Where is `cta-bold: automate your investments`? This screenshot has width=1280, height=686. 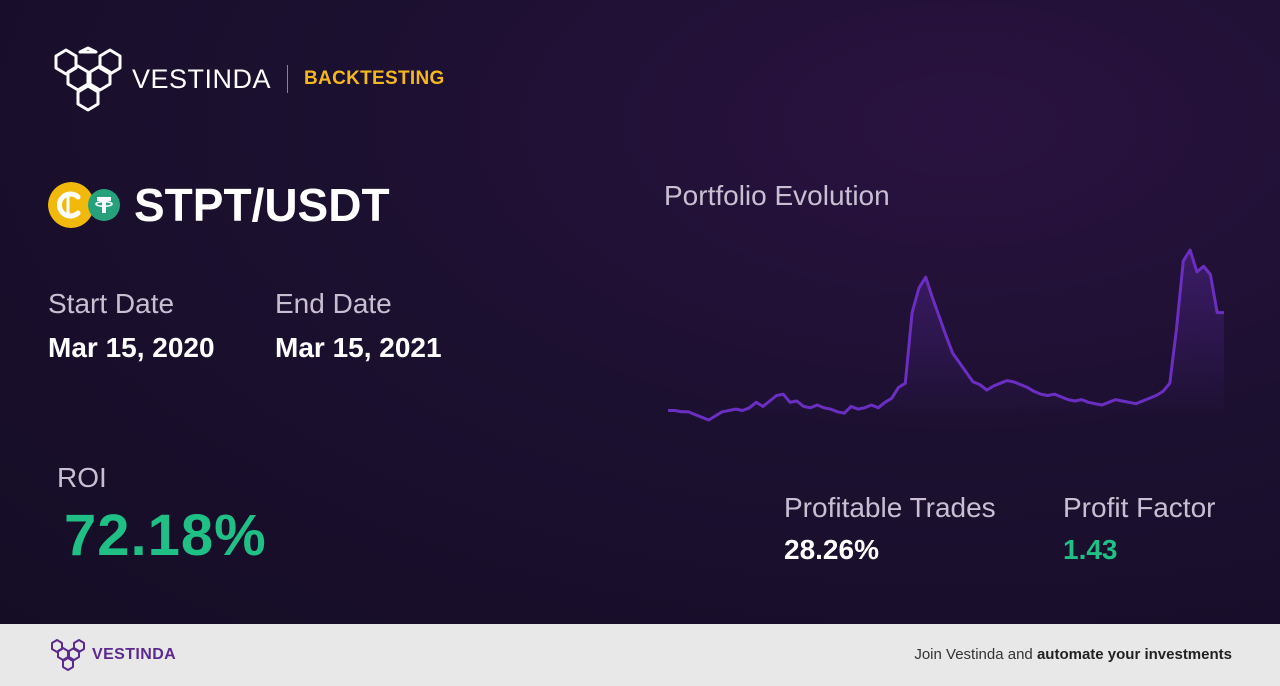
cta-bold: automate your investments is located at coordinates (1134, 654).